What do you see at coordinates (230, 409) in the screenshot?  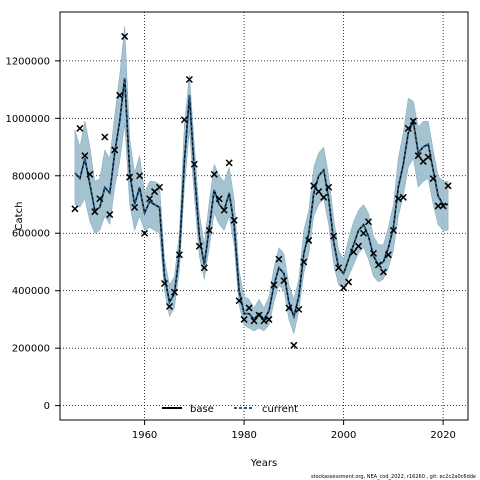 I see `legend: base current` at bounding box center [230, 409].